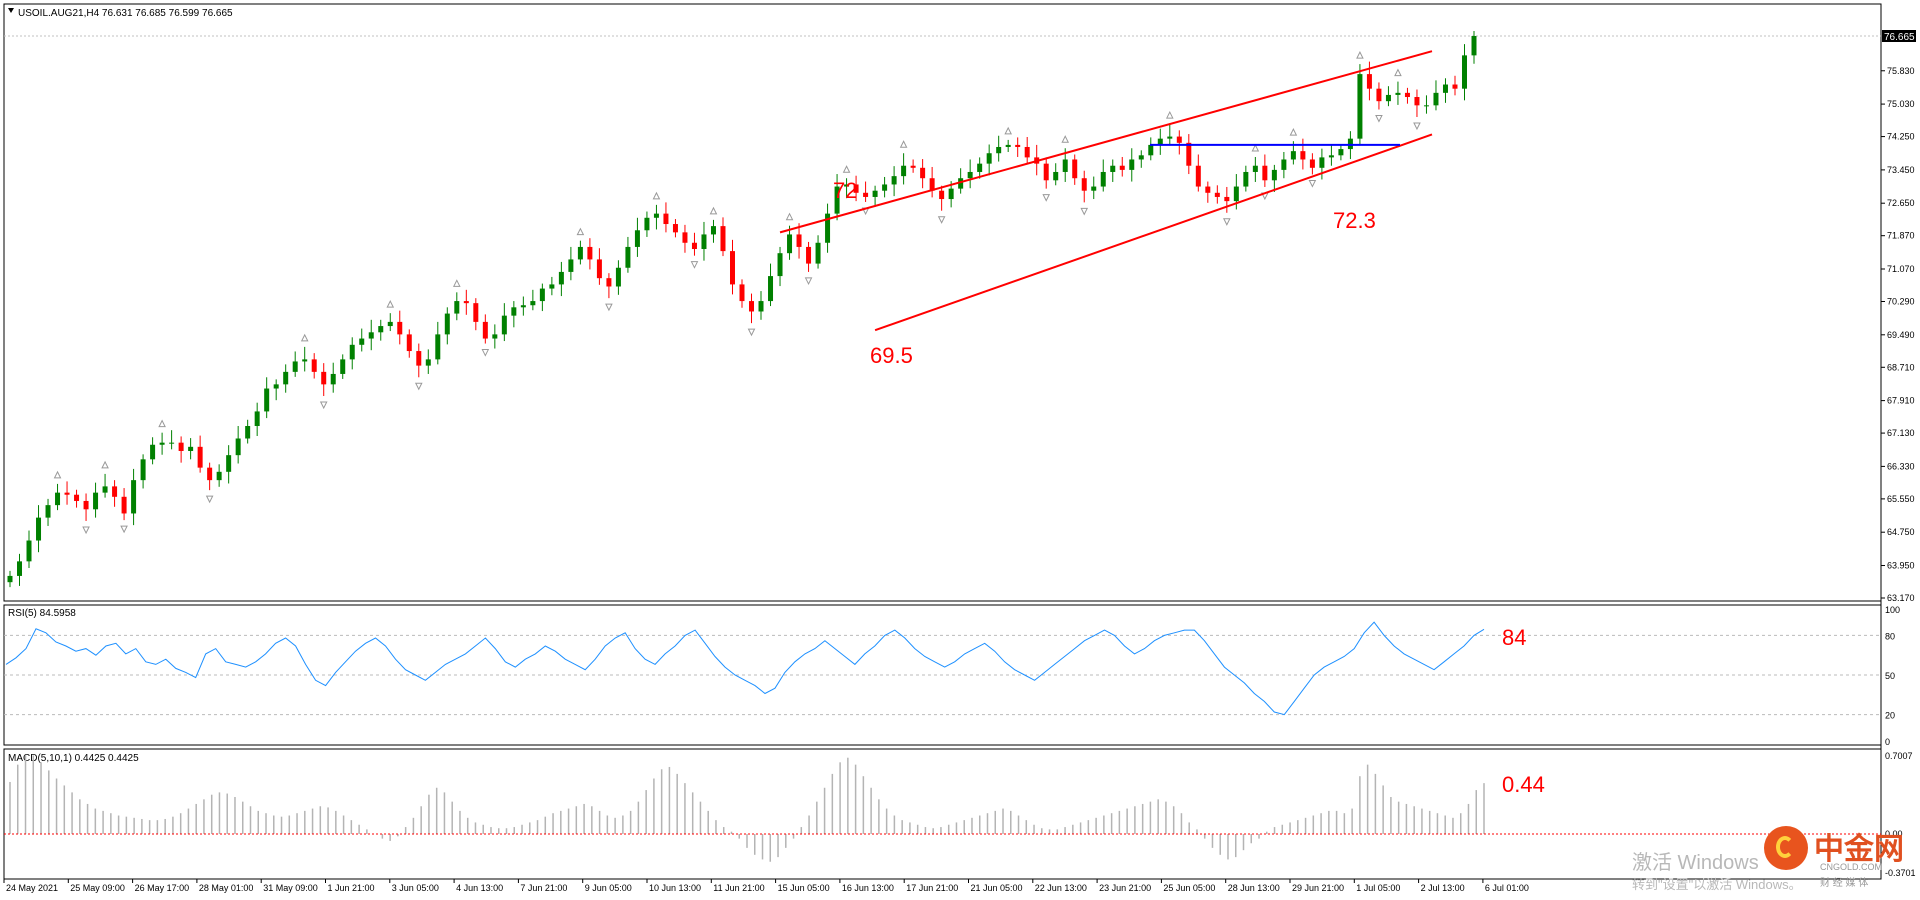  I want to click on cngold-site: CNGOLD.COM, so click(1851, 867).